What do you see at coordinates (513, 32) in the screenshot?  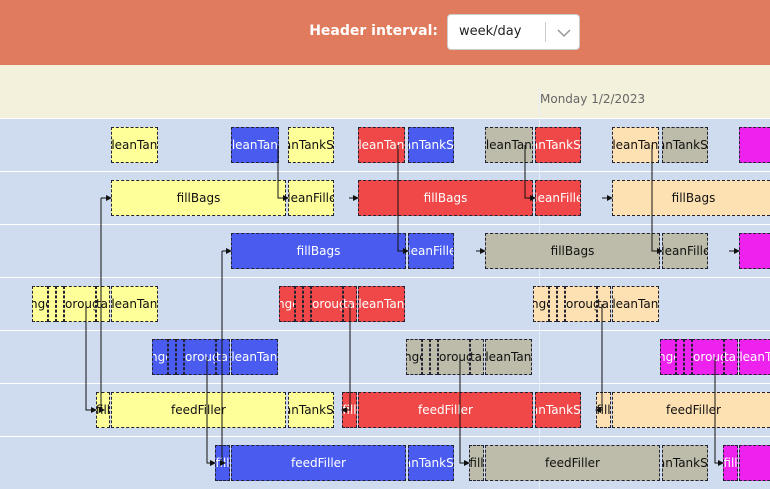 I see `interval-select: week/day` at bounding box center [513, 32].